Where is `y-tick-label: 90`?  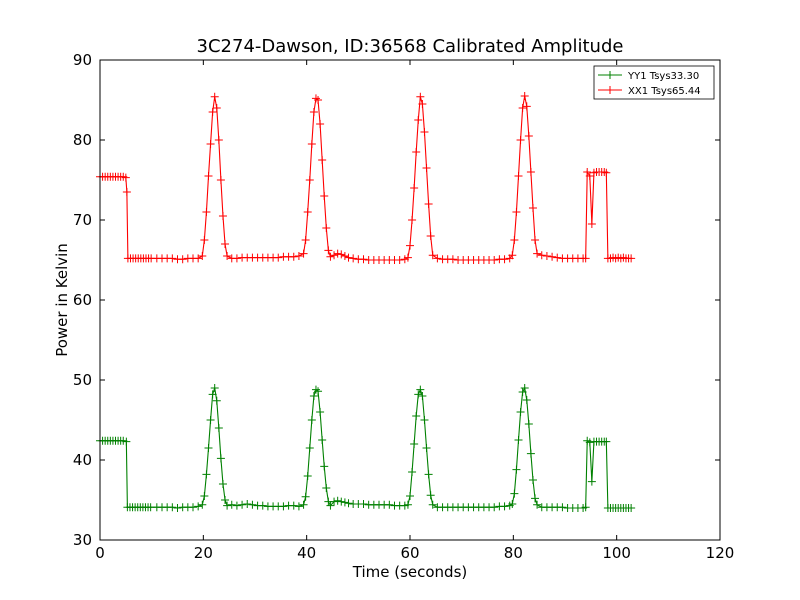
y-tick-label: 90 is located at coordinates (82, 60).